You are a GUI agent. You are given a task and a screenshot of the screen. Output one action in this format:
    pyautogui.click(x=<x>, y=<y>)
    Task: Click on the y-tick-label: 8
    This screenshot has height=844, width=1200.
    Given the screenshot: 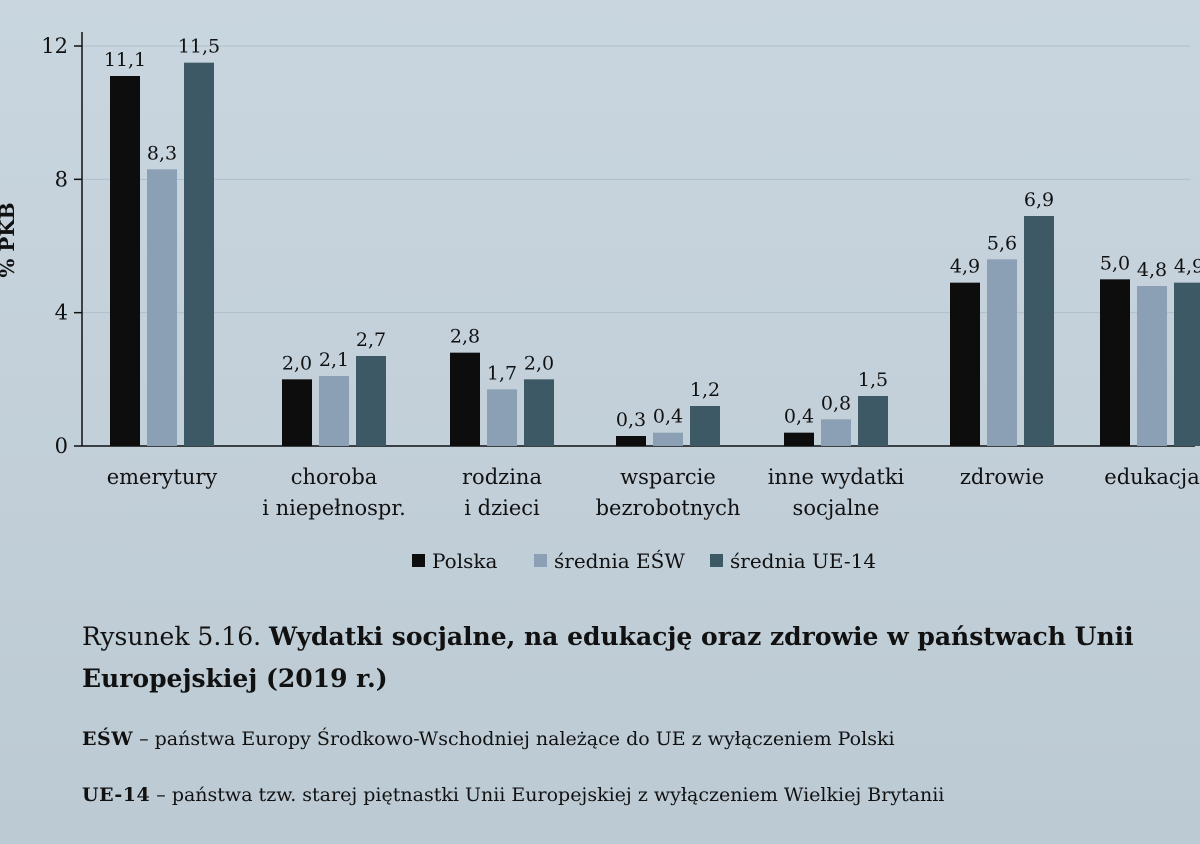 What is the action you would take?
    pyautogui.click(x=61, y=179)
    